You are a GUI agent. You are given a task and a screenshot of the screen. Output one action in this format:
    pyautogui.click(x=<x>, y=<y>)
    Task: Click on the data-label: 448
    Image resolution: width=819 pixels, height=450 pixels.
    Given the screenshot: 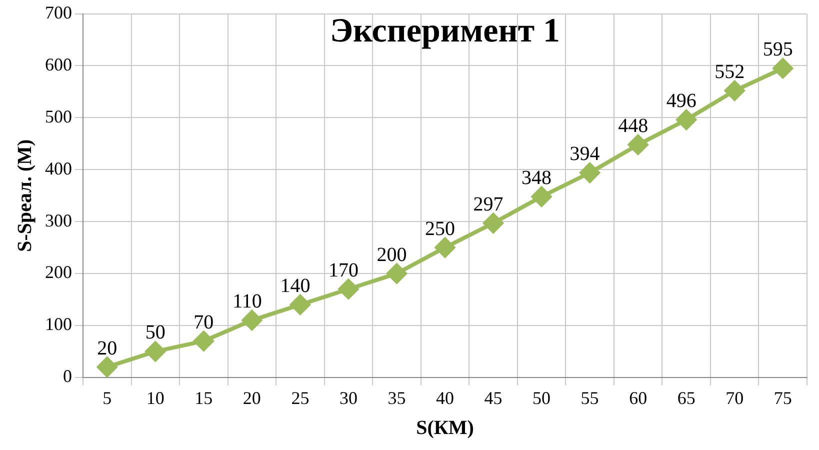 What is the action you would take?
    pyautogui.click(x=633, y=125)
    